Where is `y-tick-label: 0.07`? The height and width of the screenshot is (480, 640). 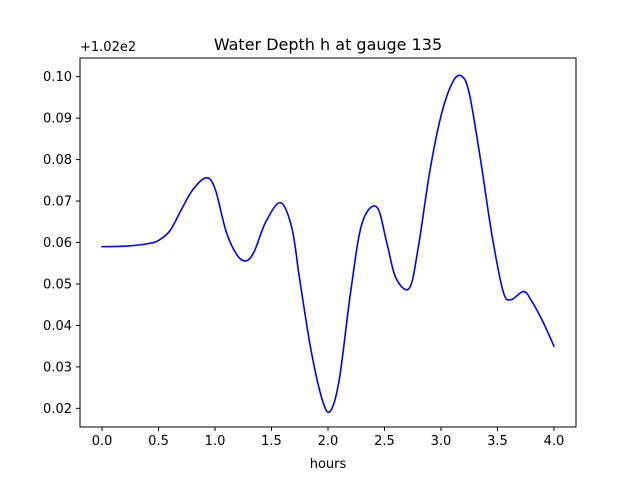 y-tick-label: 0.07 is located at coordinates (57, 202).